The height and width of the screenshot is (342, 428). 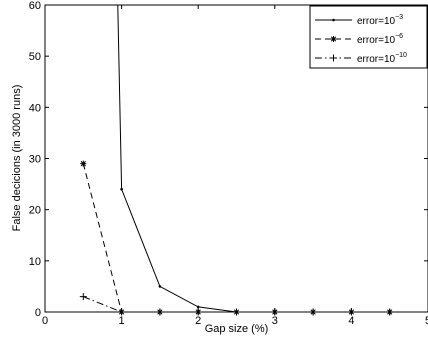 What do you see at coordinates (35, 6) in the screenshot?
I see `y-tick-label: 60` at bounding box center [35, 6].